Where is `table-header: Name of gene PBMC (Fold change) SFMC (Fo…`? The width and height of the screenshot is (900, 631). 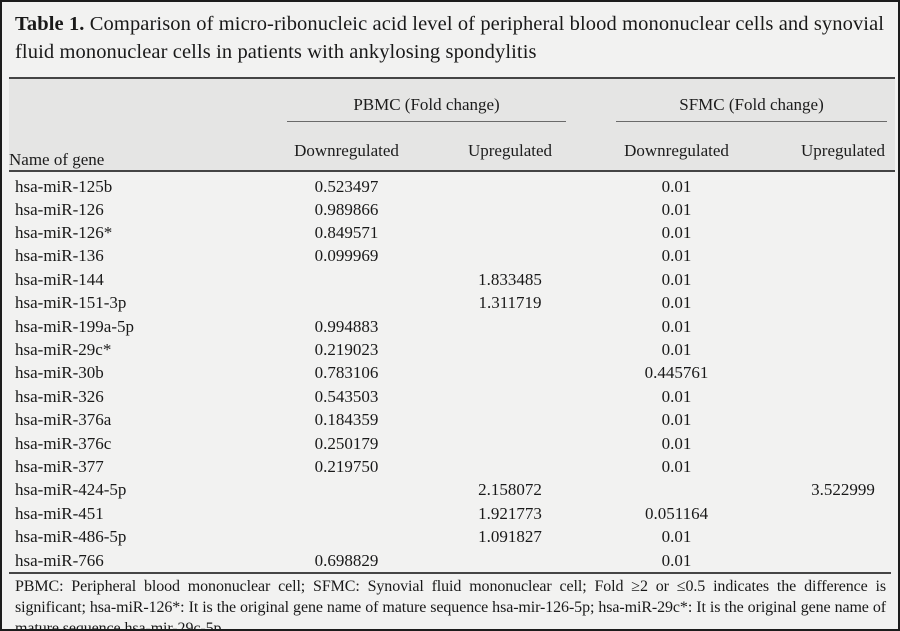 table-header: Name of gene PBMC (Fold change) SFMC (Fo… is located at coordinates (452, 124).